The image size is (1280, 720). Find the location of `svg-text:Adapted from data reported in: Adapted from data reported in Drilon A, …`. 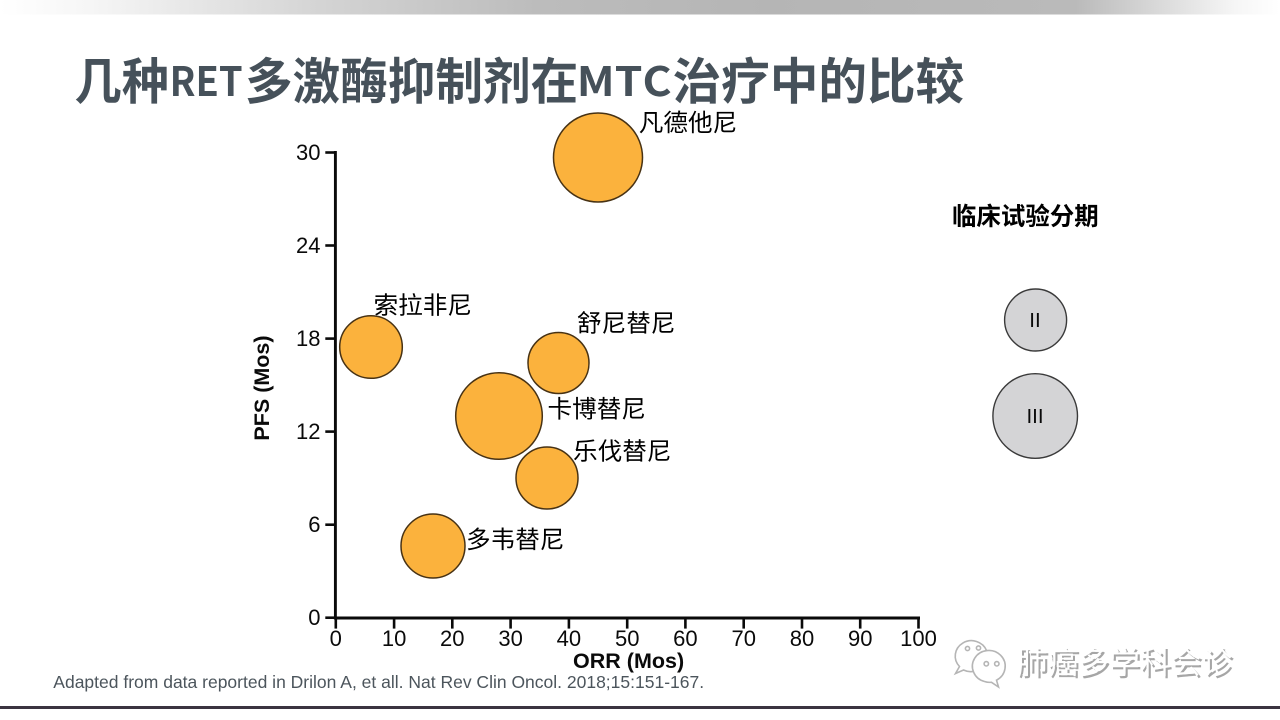

svg-text:Adapted from data reported in: Adapted from data reported in Drilon A, … is located at coordinates (378, 682).